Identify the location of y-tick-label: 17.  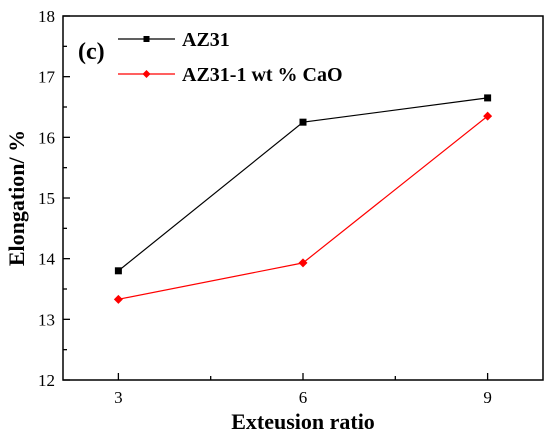
(47, 77).